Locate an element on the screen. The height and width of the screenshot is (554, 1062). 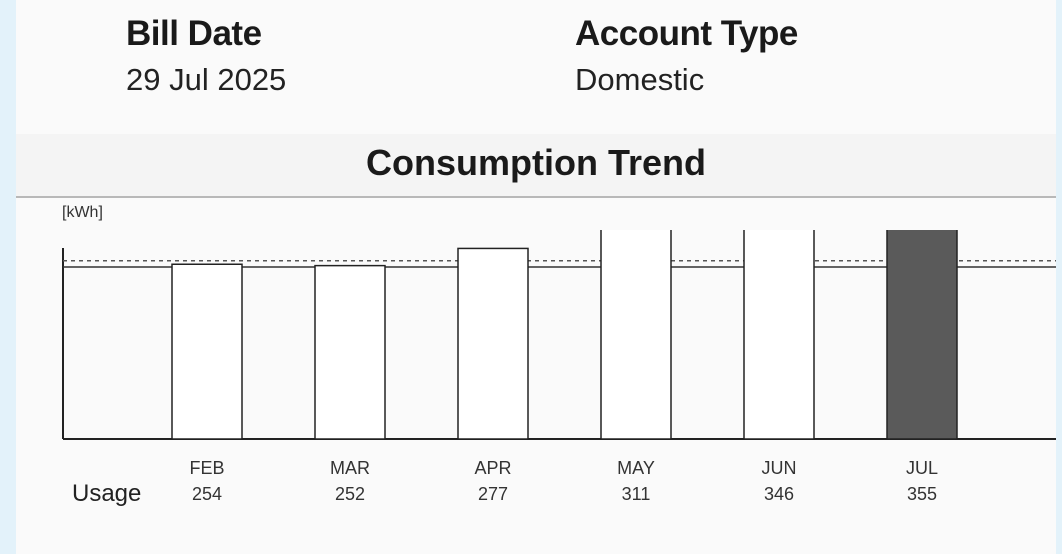
usage-value-label: 355 is located at coordinates (922, 494).